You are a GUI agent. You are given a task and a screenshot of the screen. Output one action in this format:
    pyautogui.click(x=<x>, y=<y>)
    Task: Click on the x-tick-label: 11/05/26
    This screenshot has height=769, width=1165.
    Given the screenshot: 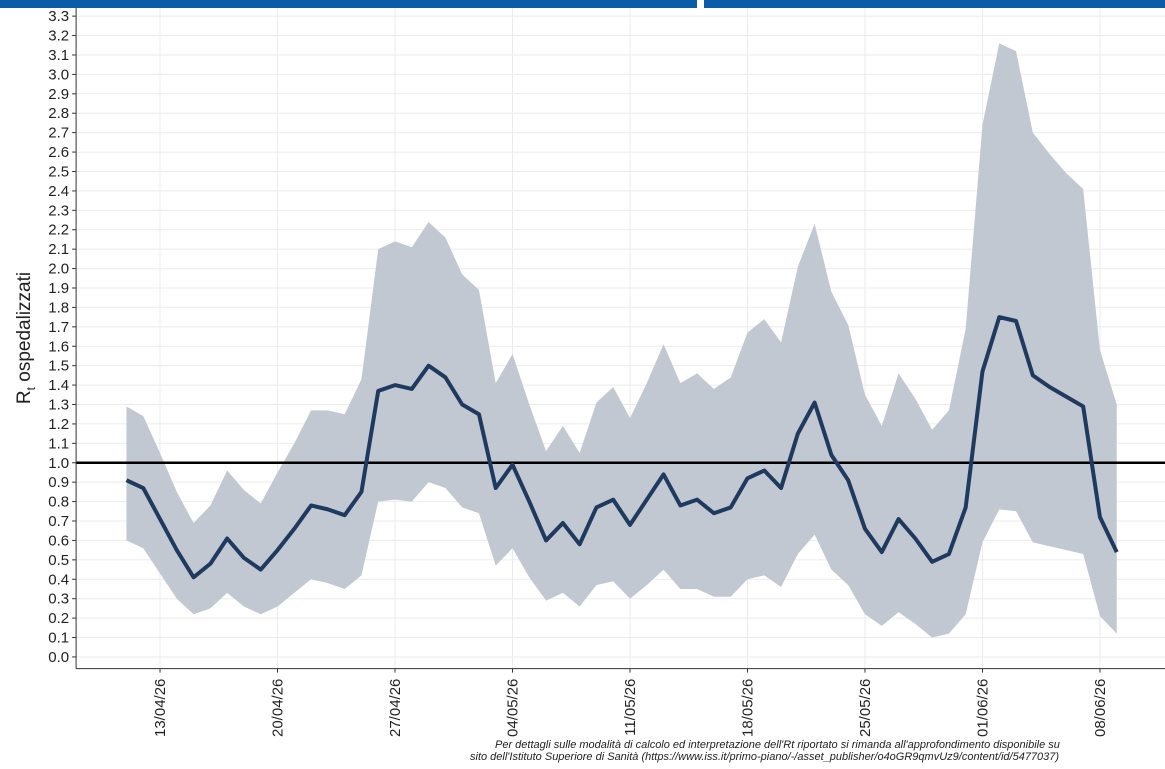 What is the action you would take?
    pyautogui.click(x=630, y=707)
    